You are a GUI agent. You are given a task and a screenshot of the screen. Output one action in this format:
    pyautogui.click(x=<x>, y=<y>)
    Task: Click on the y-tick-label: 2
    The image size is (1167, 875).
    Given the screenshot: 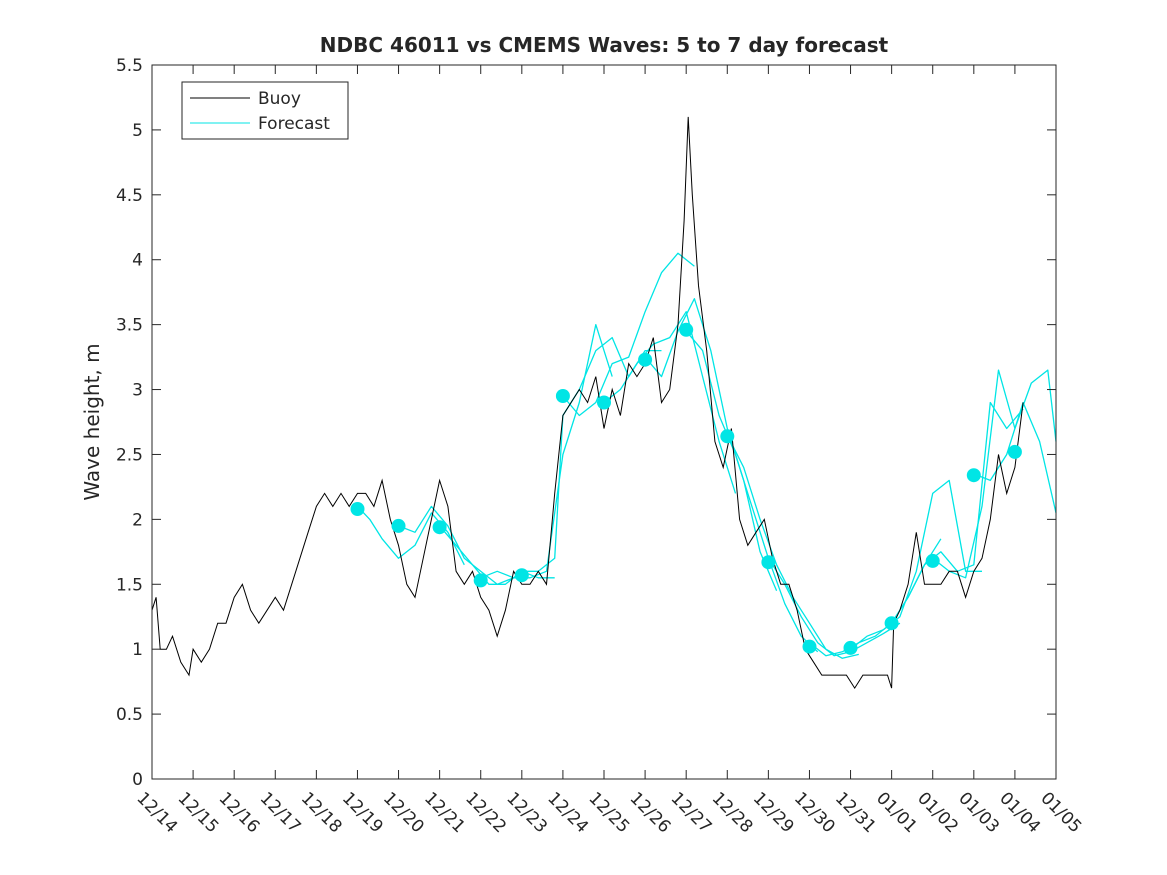 What is the action you would take?
    pyautogui.click(x=137, y=520)
    